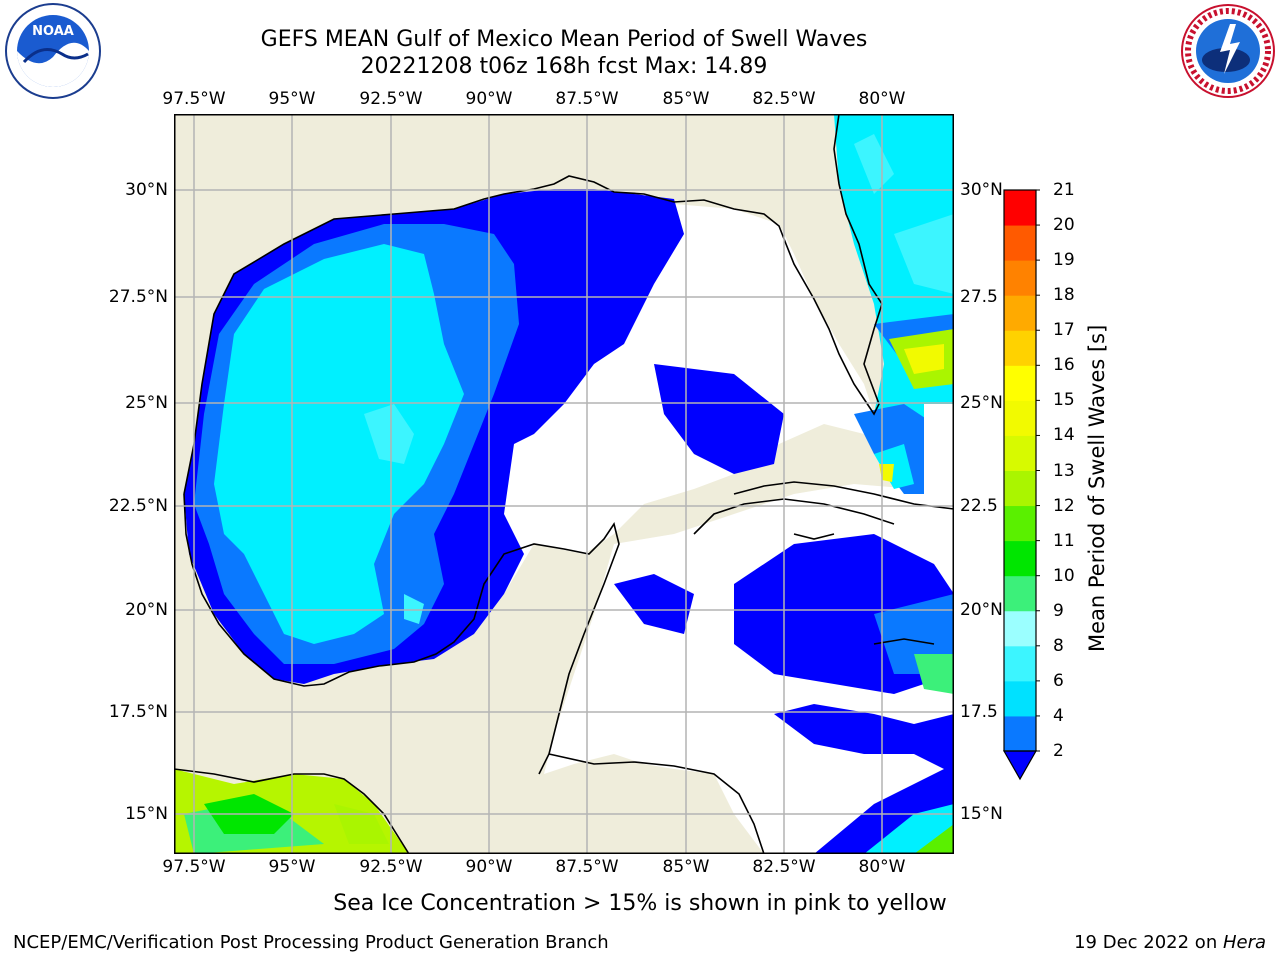  Describe the element at coordinates (292, 867) in the screenshot. I see `lon-tick-bottom: 95°W` at that location.